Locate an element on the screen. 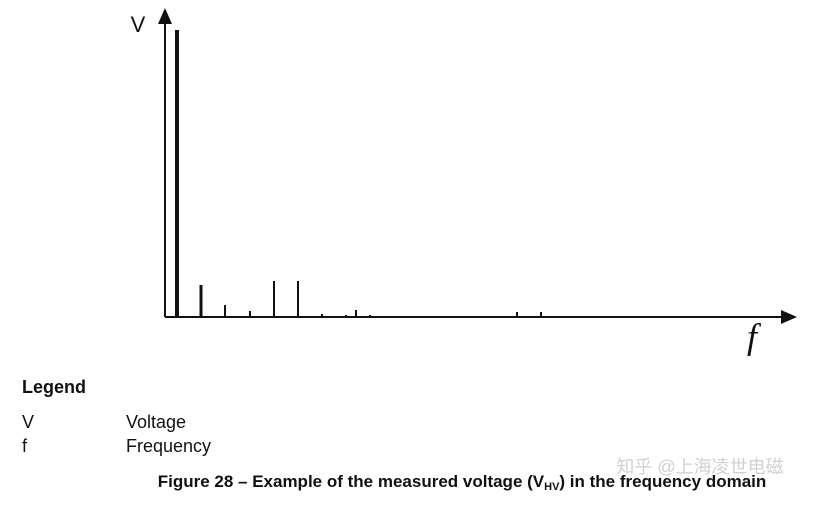 The image size is (831, 508). legend-symbol: V is located at coordinates (28, 422).